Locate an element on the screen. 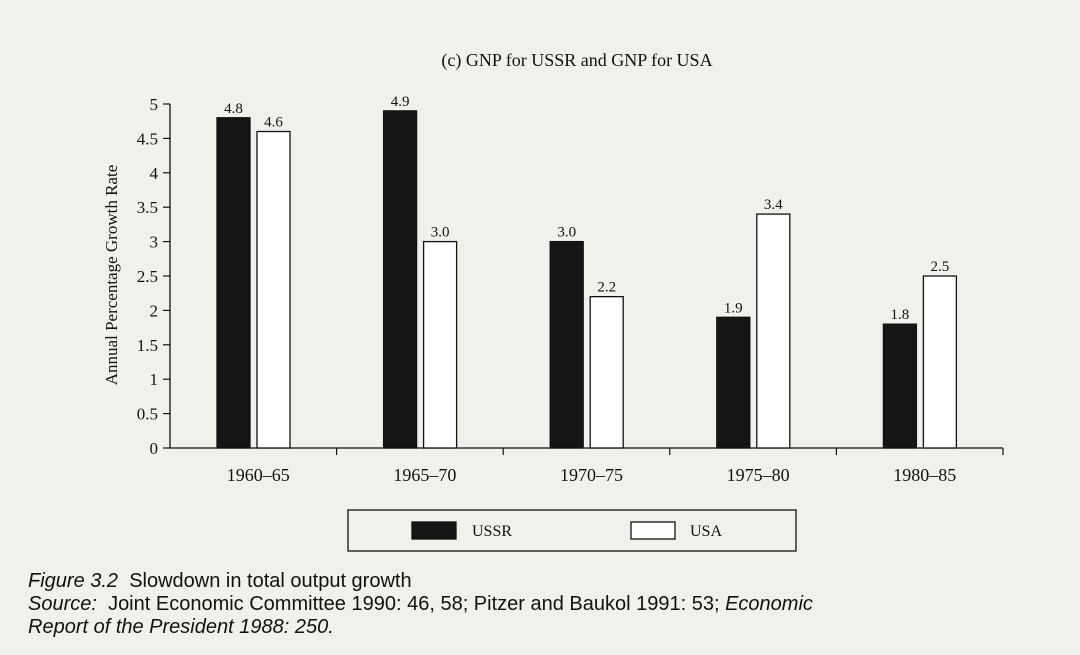 The width and height of the screenshot is (1080, 655). legend-box is located at coordinates (572, 530).